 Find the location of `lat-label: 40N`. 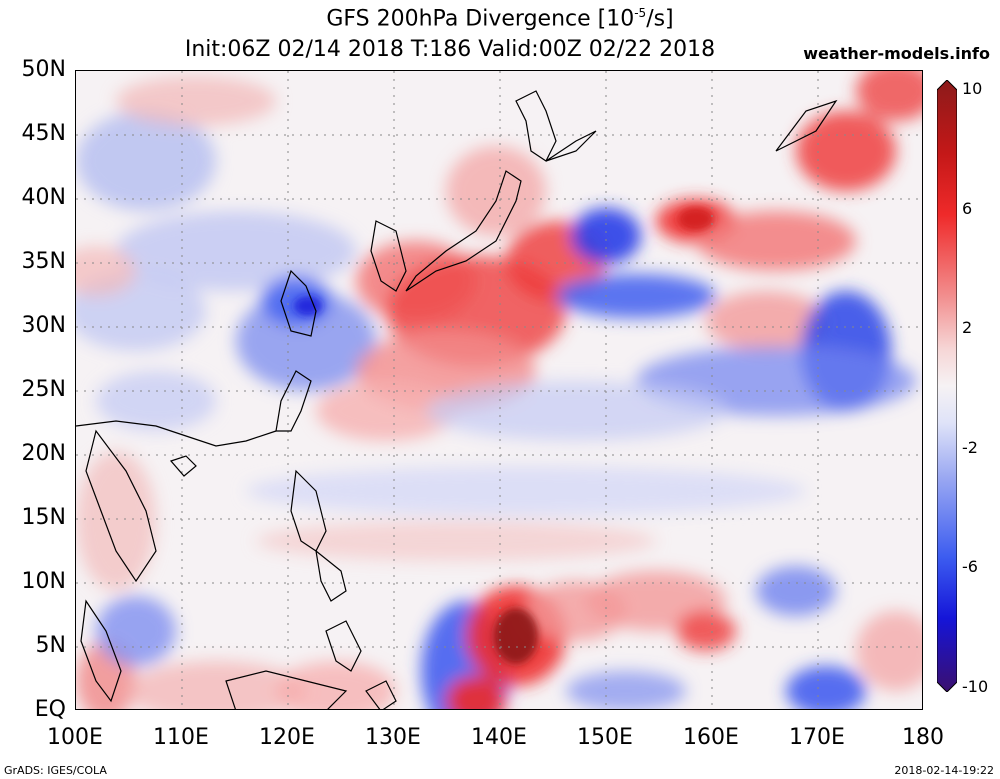

lat-label: 40N is located at coordinates (43, 197).